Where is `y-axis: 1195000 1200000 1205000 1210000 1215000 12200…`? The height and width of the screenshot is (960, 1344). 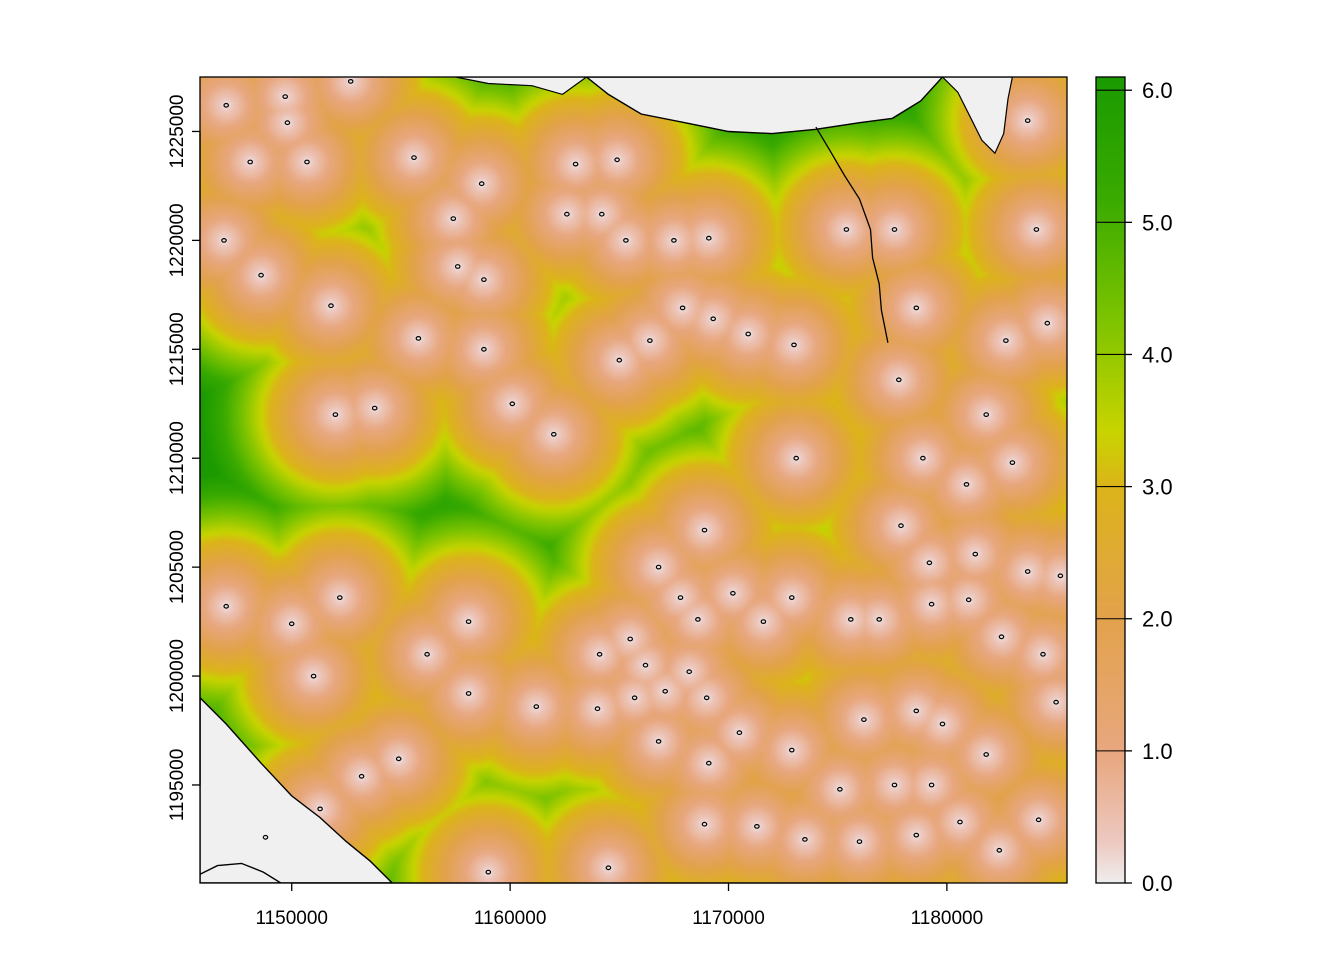
y-axis: 1195000 1200000 1205000 1210000 1215000 12200… is located at coordinates (184, 458).